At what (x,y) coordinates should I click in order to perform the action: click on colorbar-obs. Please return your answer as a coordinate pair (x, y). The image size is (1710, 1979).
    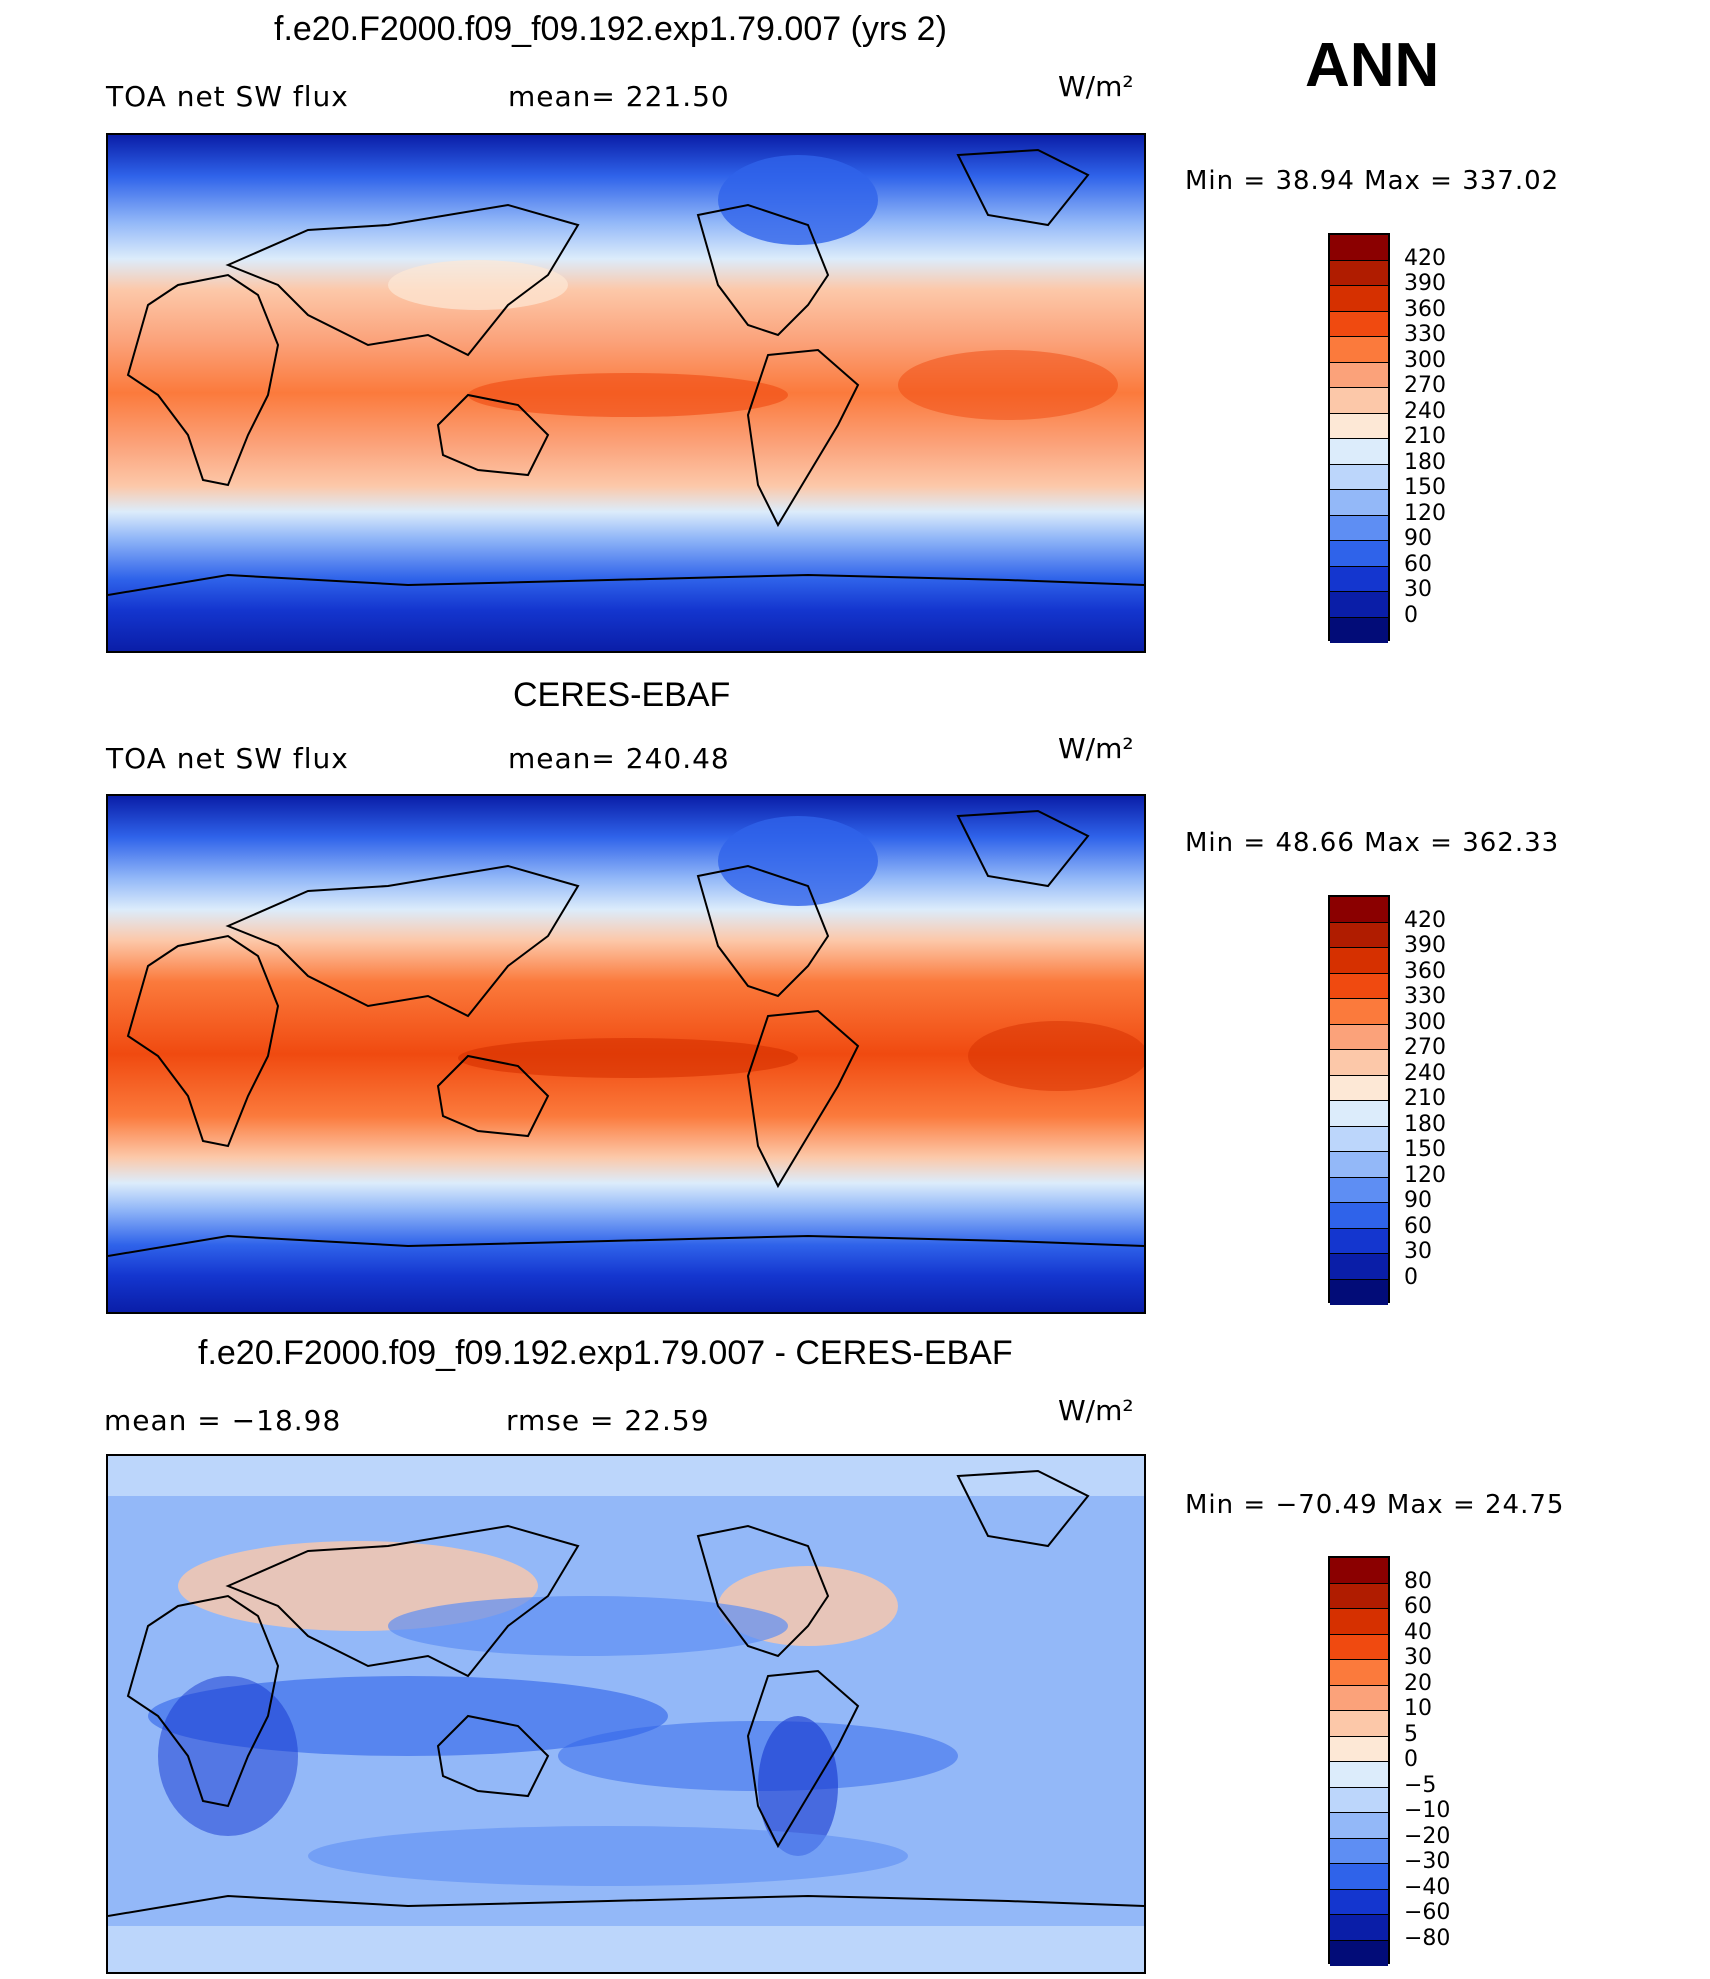
    Looking at the image, I should click on (1359, 1100).